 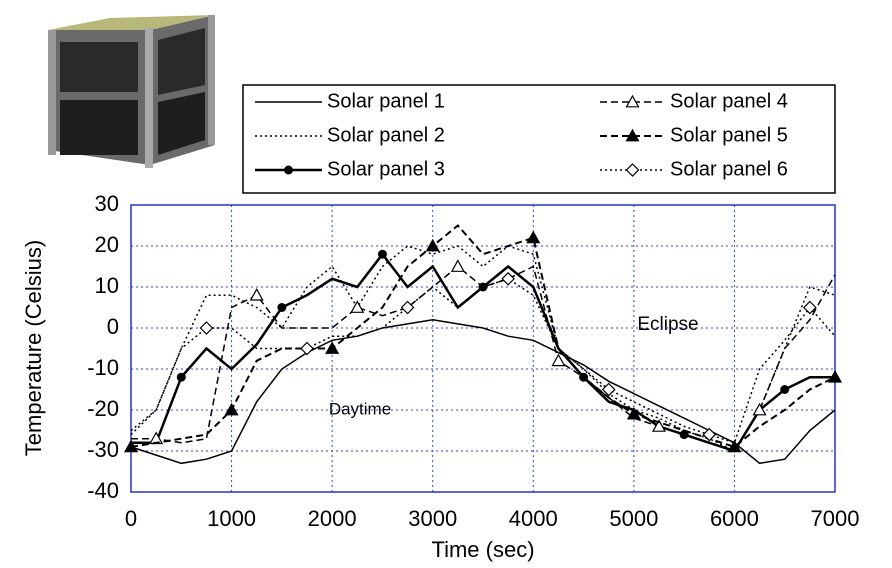 What do you see at coordinates (729, 169) in the screenshot?
I see `legend-label: Solar panel 6` at bounding box center [729, 169].